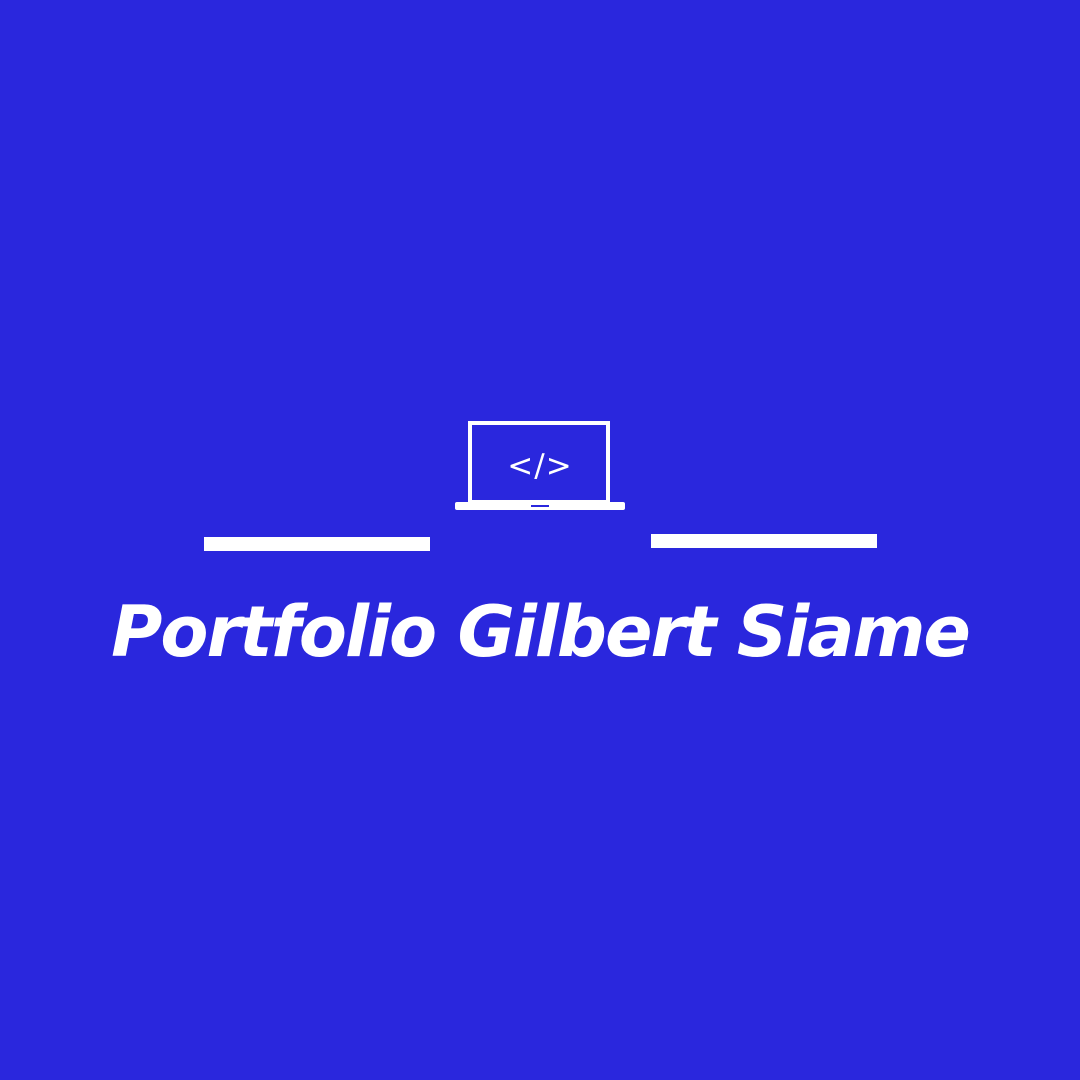  Describe the element at coordinates (317, 544) in the screenshot. I see `left-divider-line` at that location.